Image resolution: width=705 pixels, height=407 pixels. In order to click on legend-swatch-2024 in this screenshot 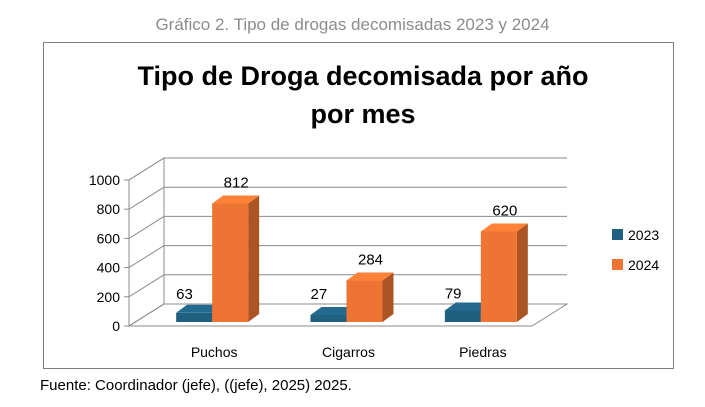, I will do `click(617, 264)`.